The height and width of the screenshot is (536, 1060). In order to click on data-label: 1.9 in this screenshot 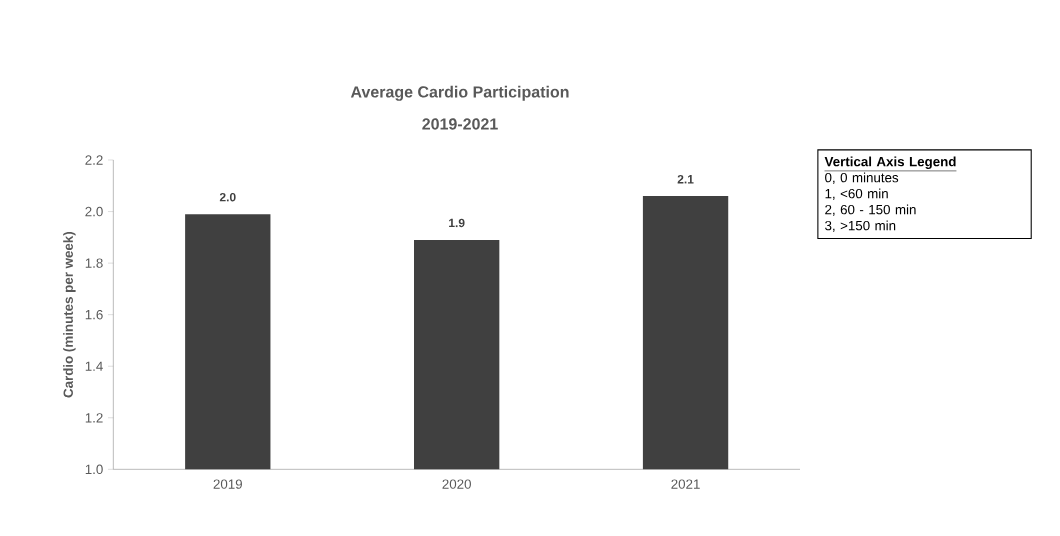, I will do `click(457, 223)`.